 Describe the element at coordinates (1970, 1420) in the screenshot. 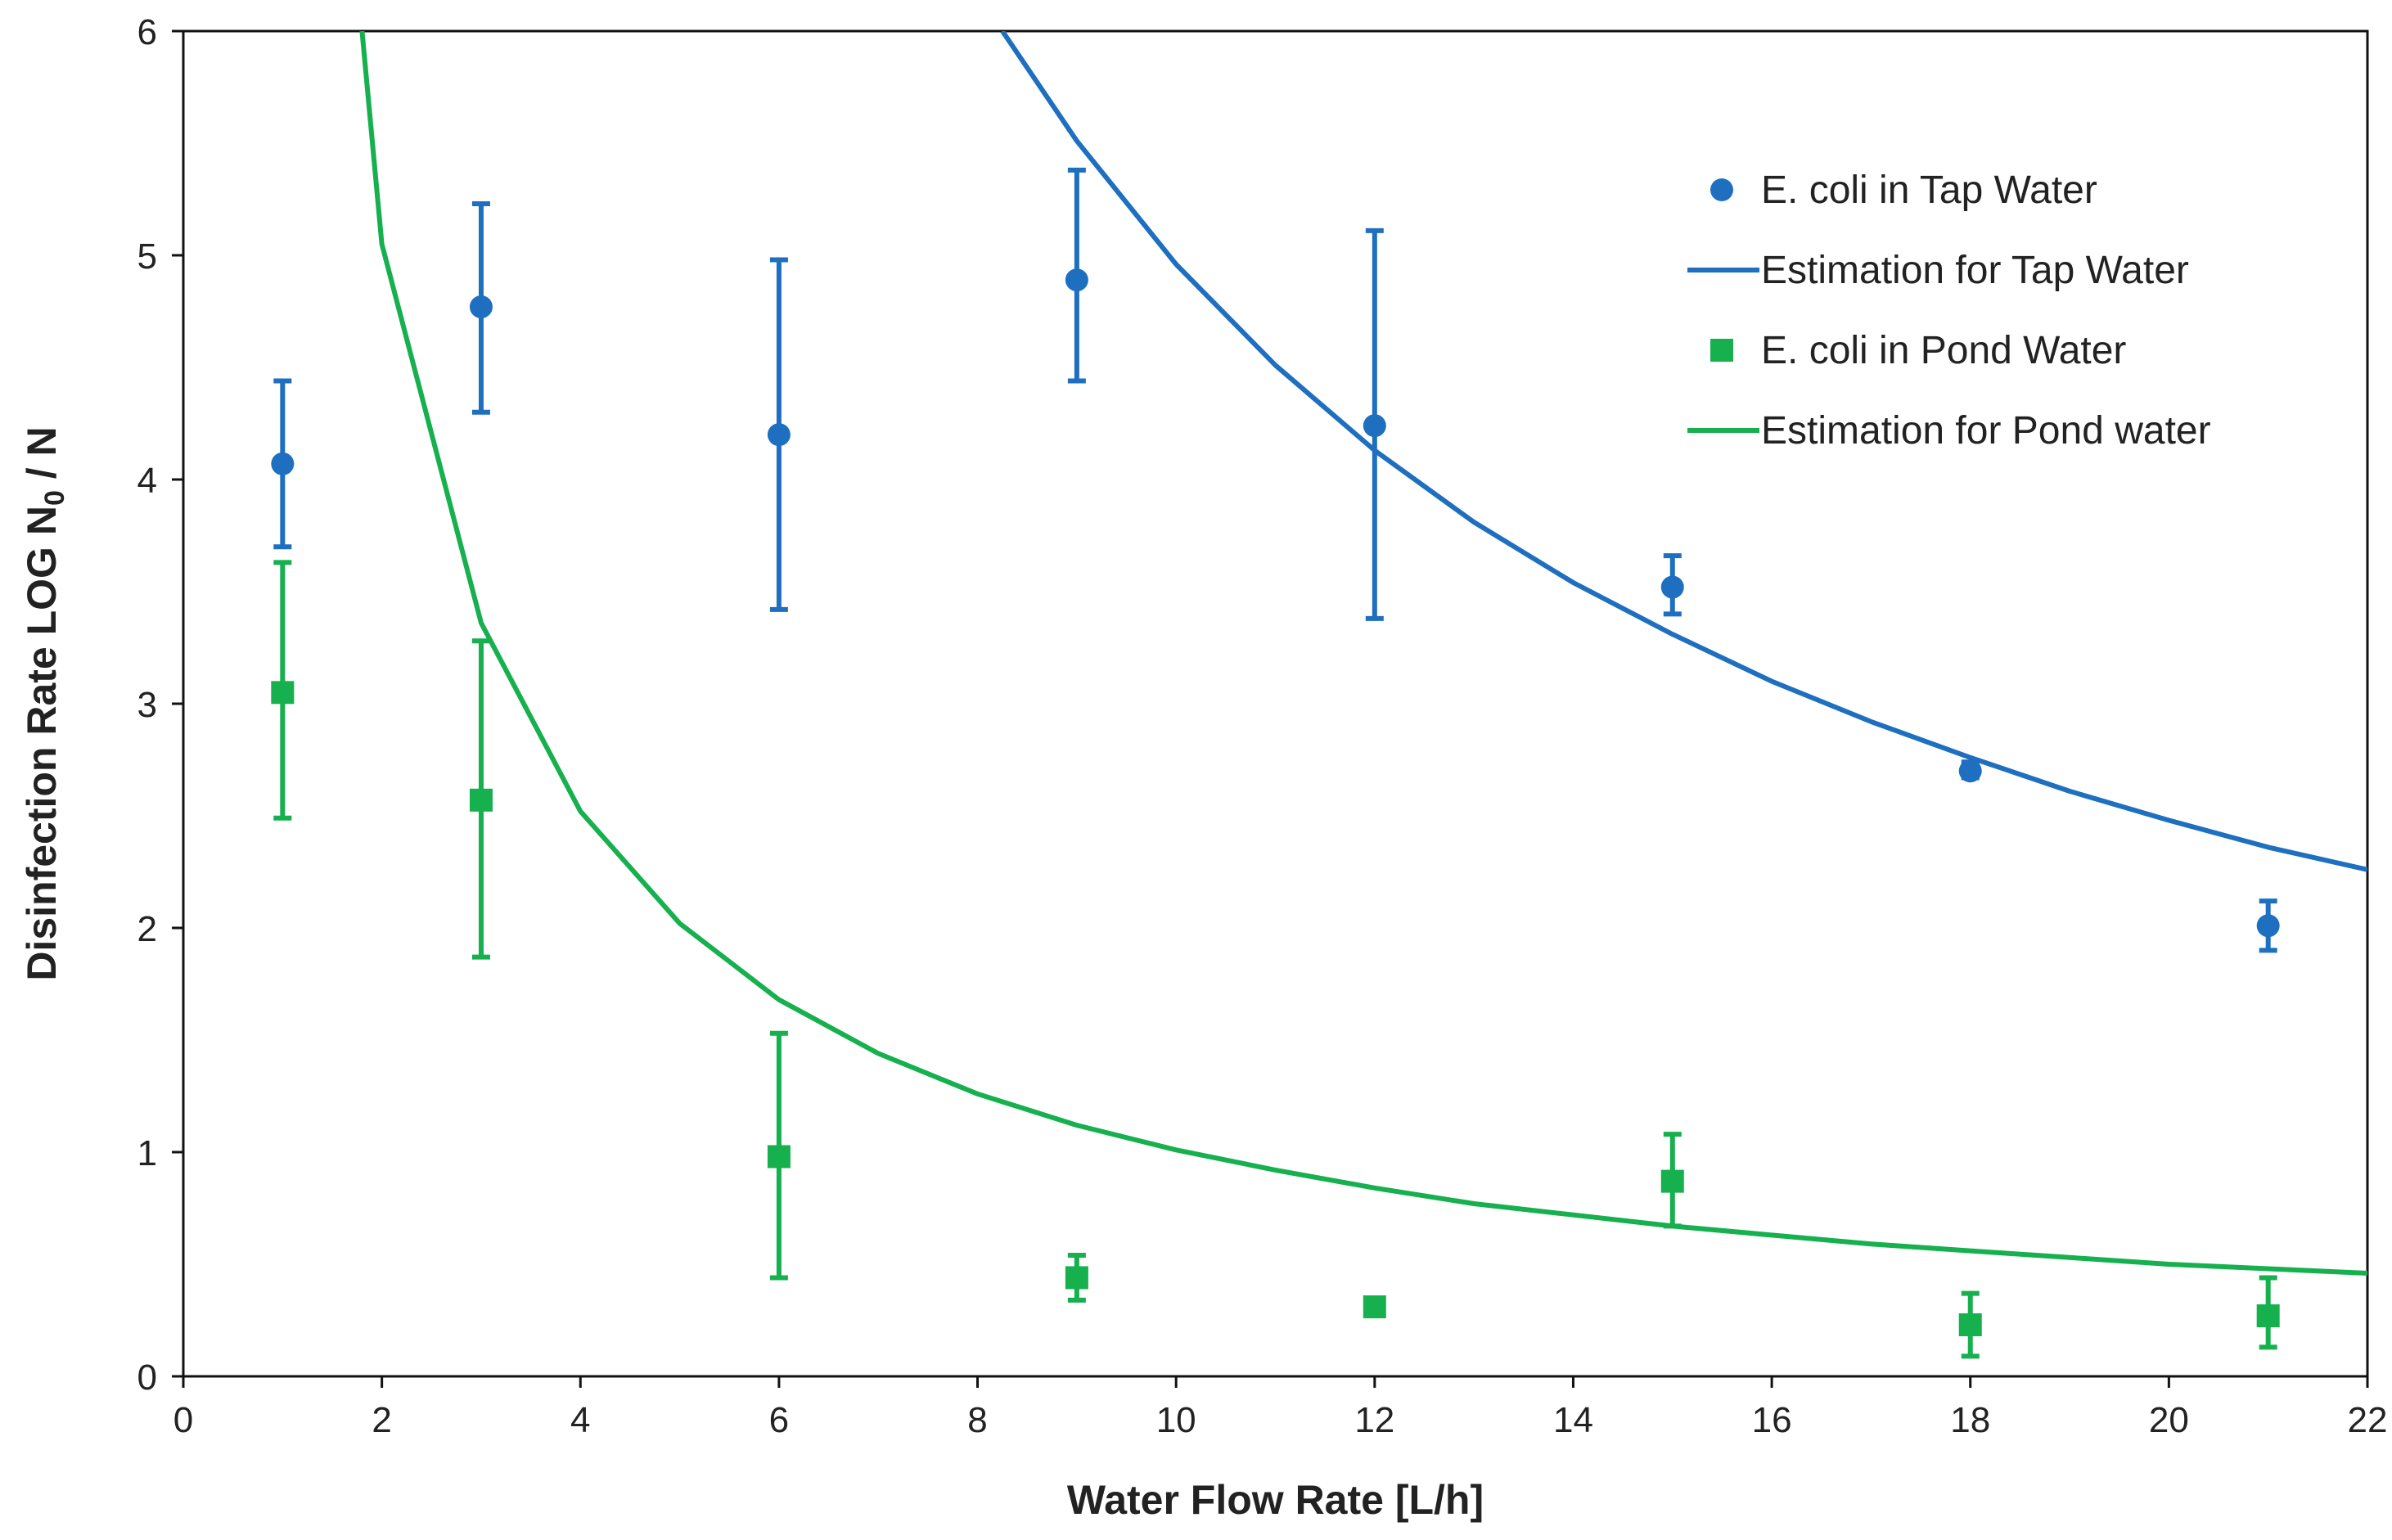

I see `x-tick-label: 18` at that location.